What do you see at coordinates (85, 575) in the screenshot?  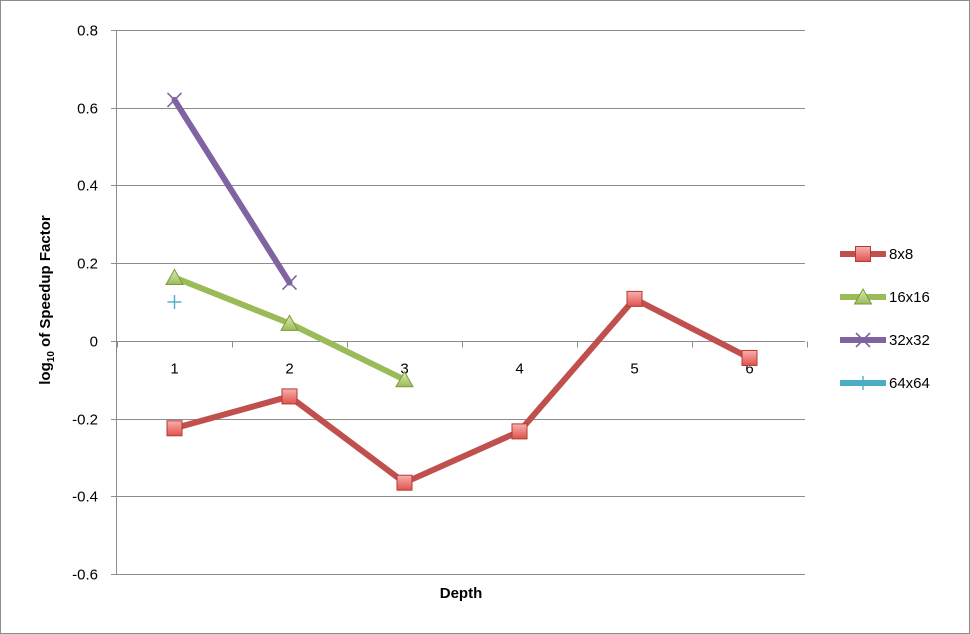 I see `y-tick-label: -0.6` at bounding box center [85, 575].